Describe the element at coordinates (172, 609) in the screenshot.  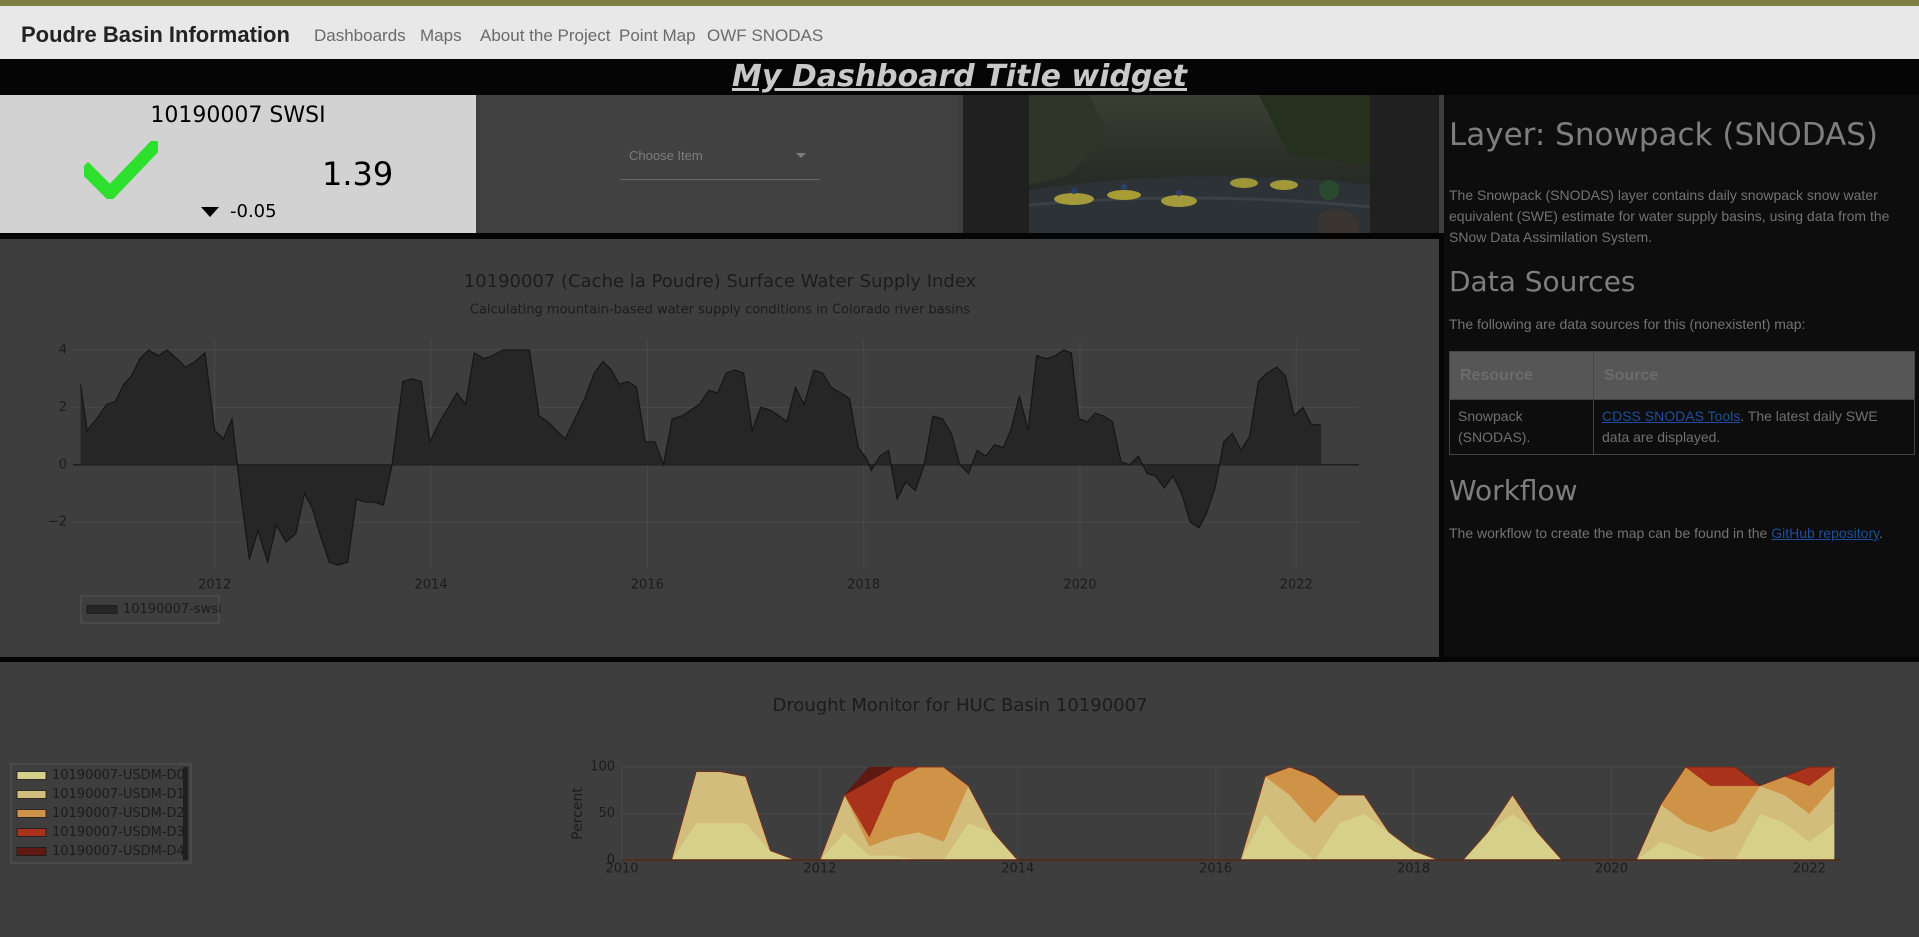
I see `legend-label: 10190007-swsi` at that location.